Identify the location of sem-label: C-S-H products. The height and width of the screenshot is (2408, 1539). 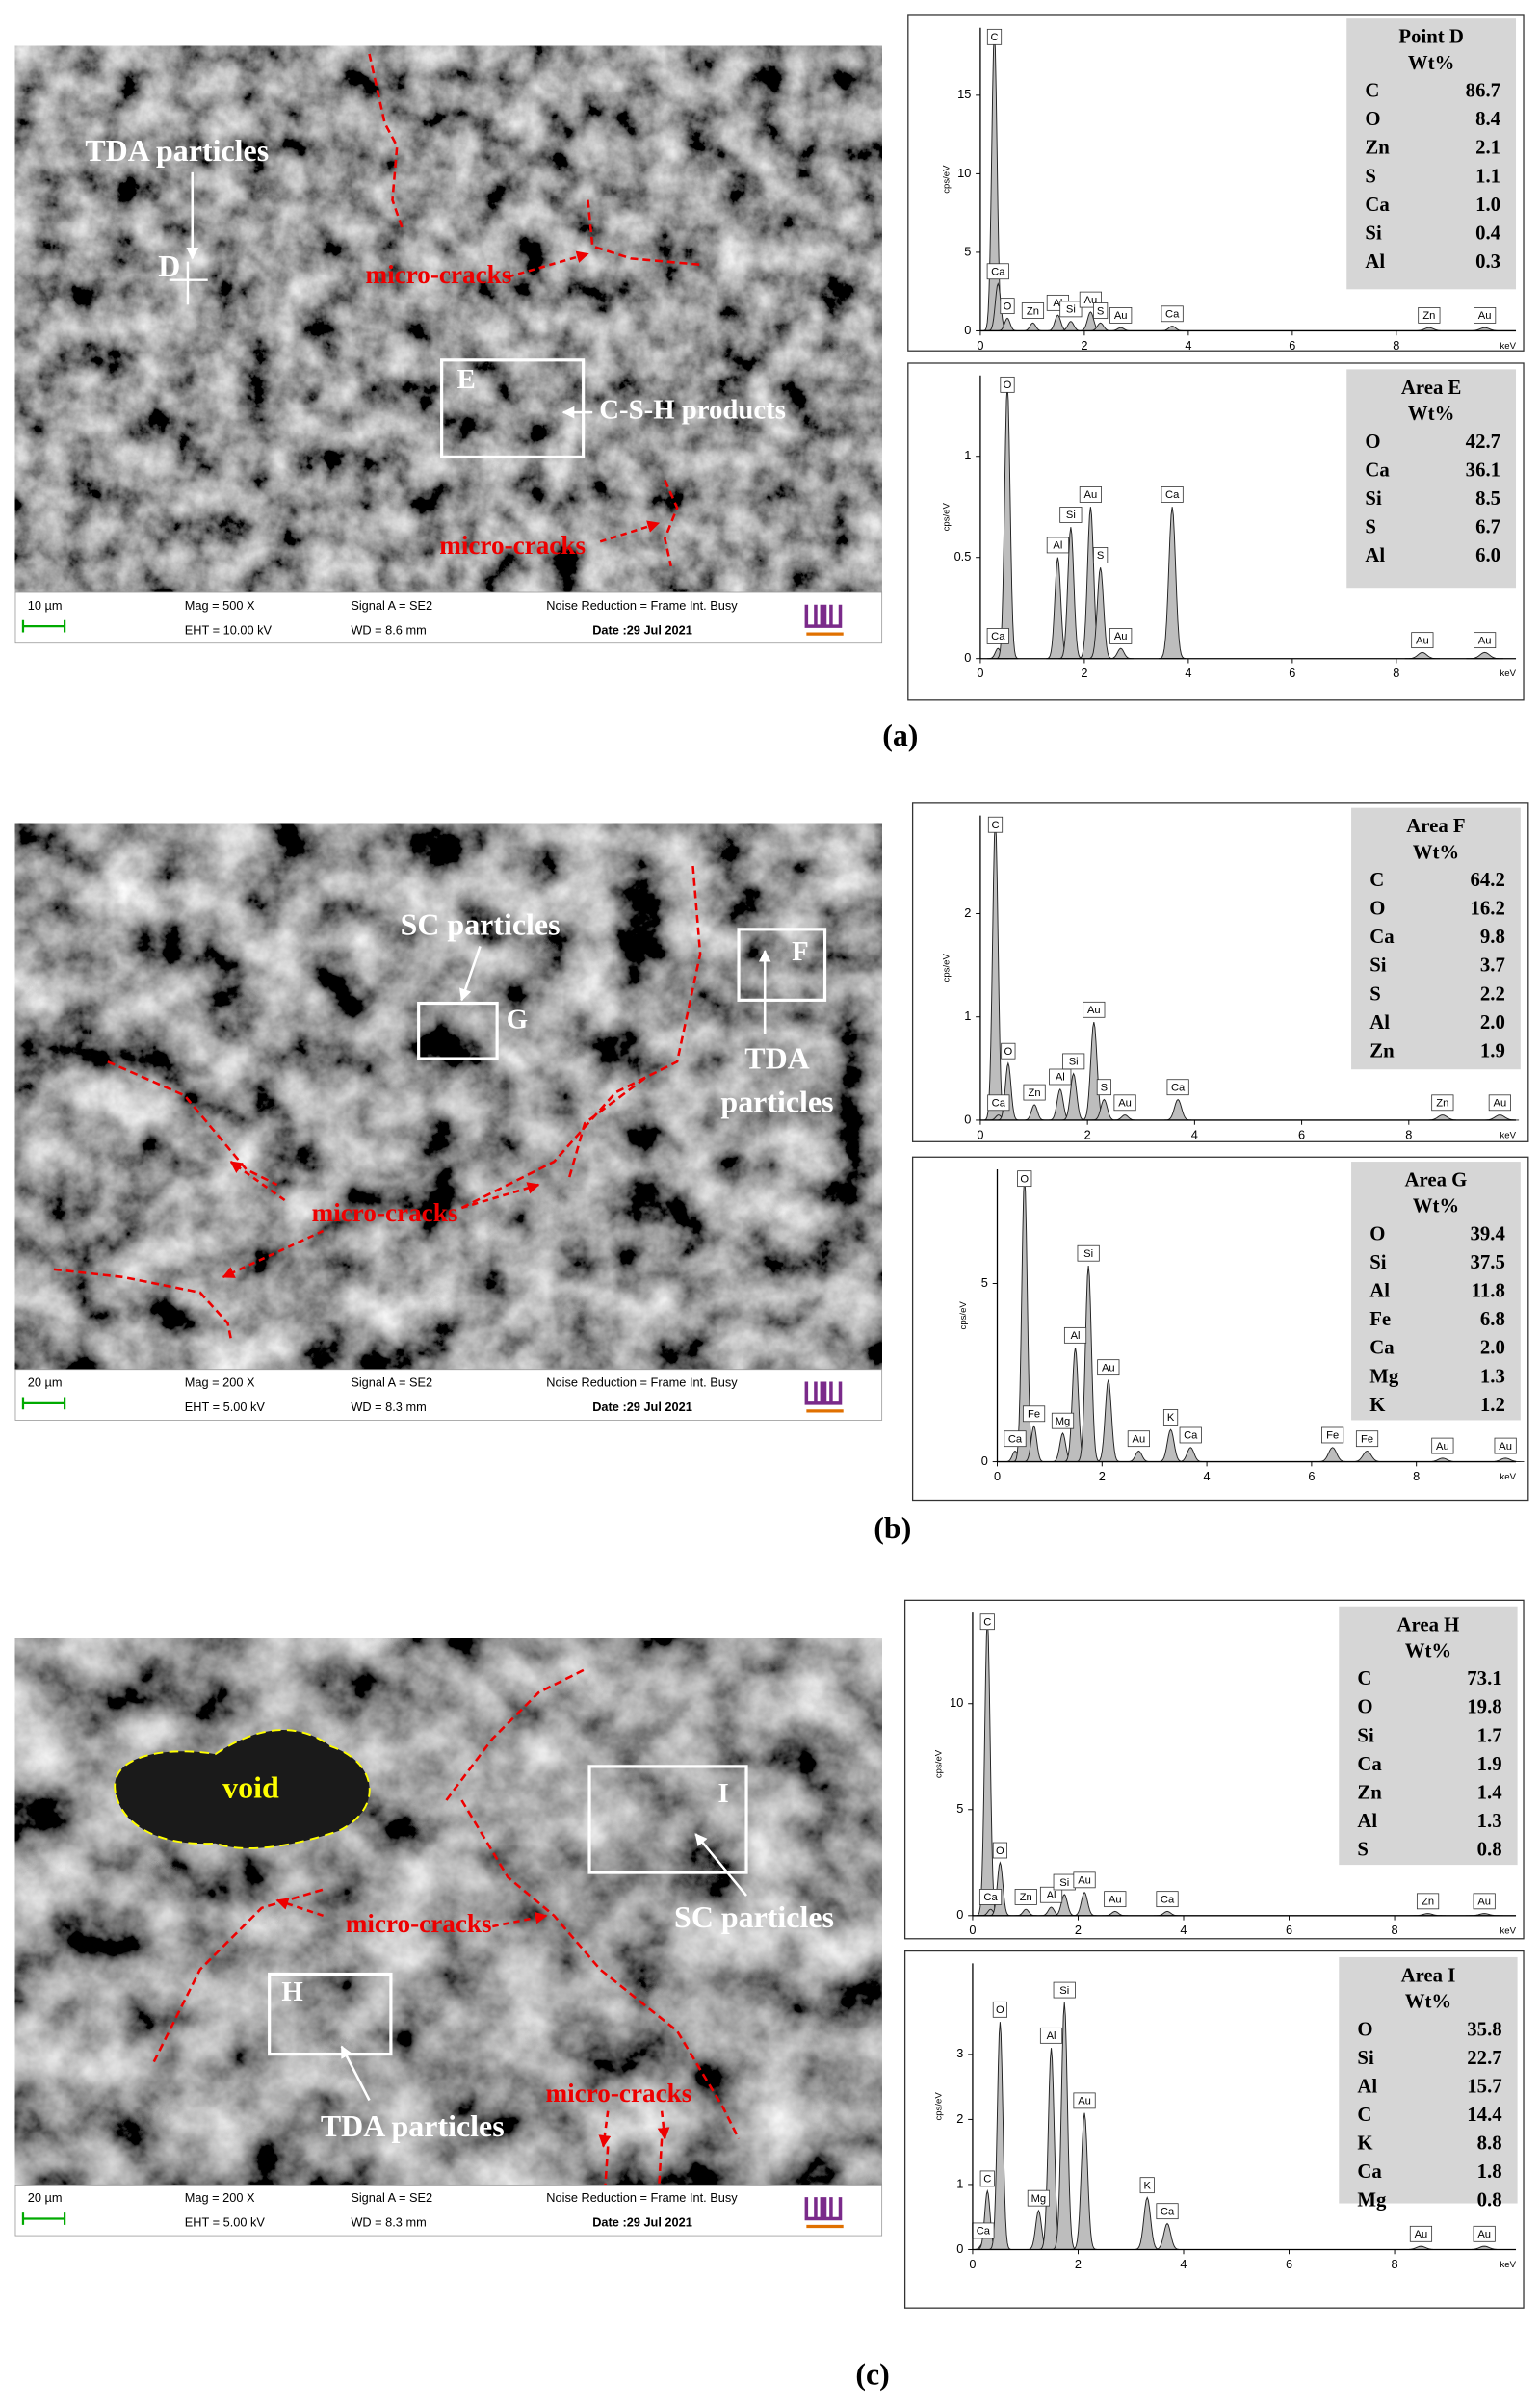
(692, 410).